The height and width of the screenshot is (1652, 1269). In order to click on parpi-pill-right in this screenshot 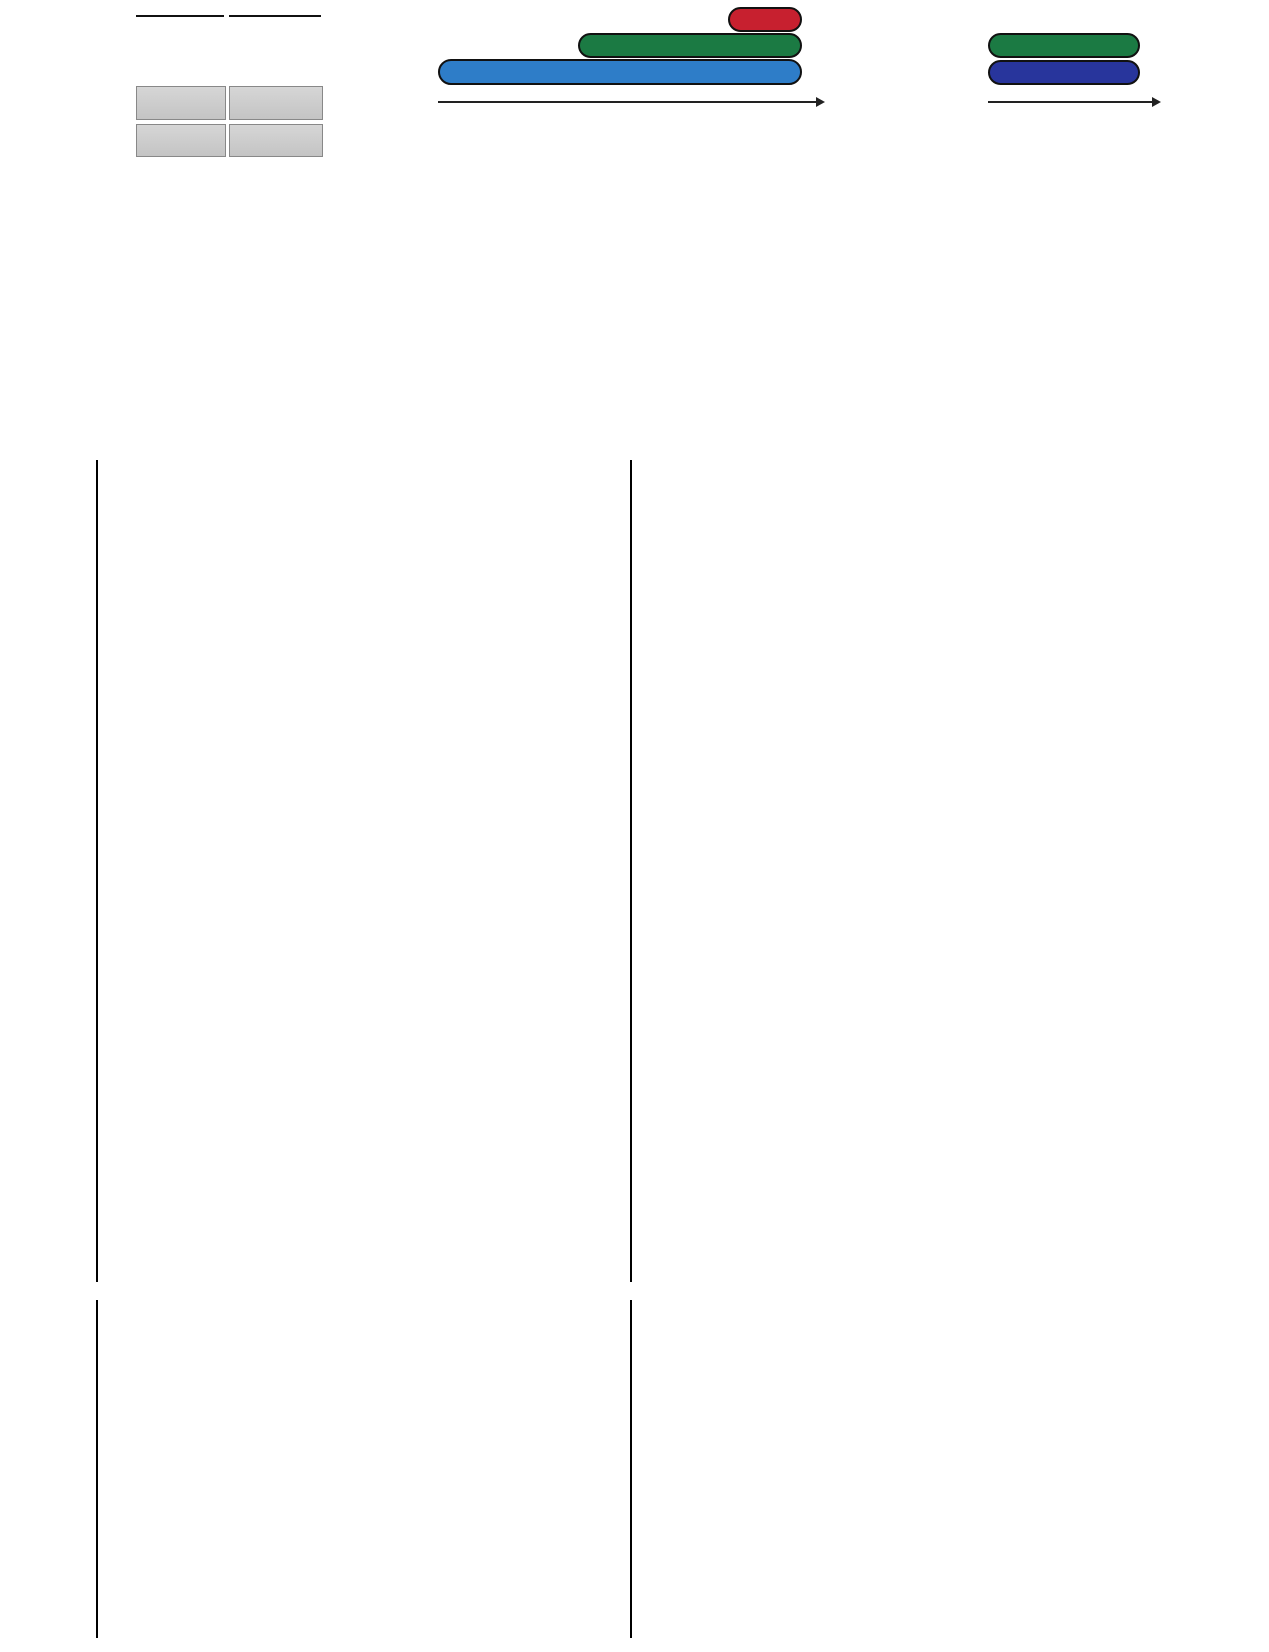, I will do `click(1064, 45)`.